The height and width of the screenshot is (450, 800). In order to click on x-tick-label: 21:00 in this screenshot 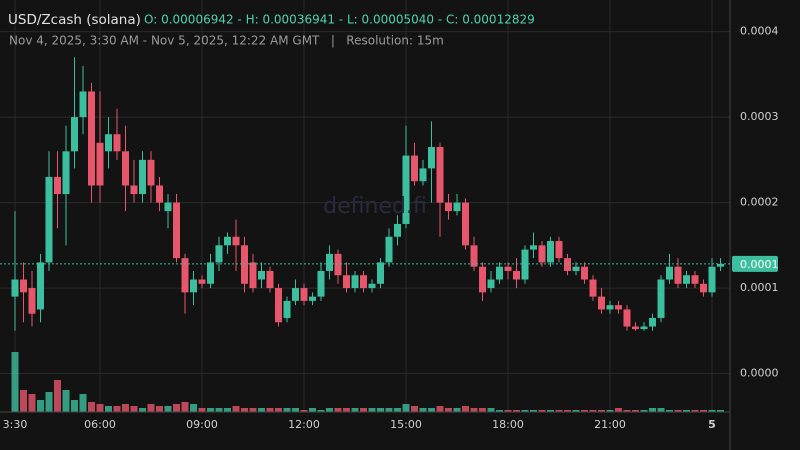, I will do `click(610, 424)`.